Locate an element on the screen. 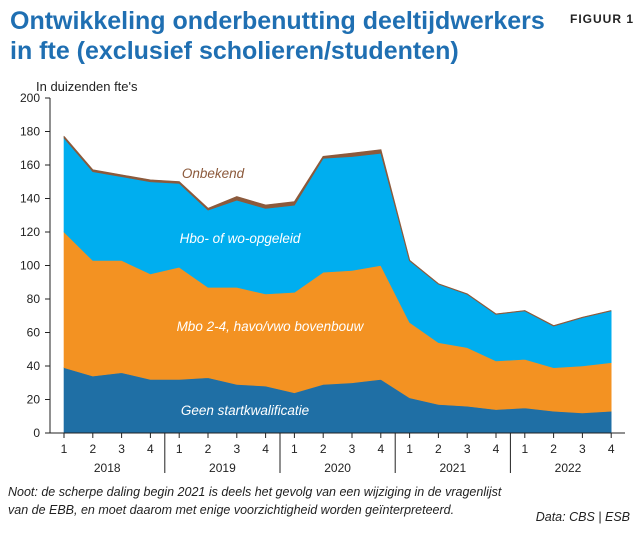 The image size is (640, 534). series-label-hbo-wo: Hbo- of wo-opgeleid is located at coordinates (240, 238).